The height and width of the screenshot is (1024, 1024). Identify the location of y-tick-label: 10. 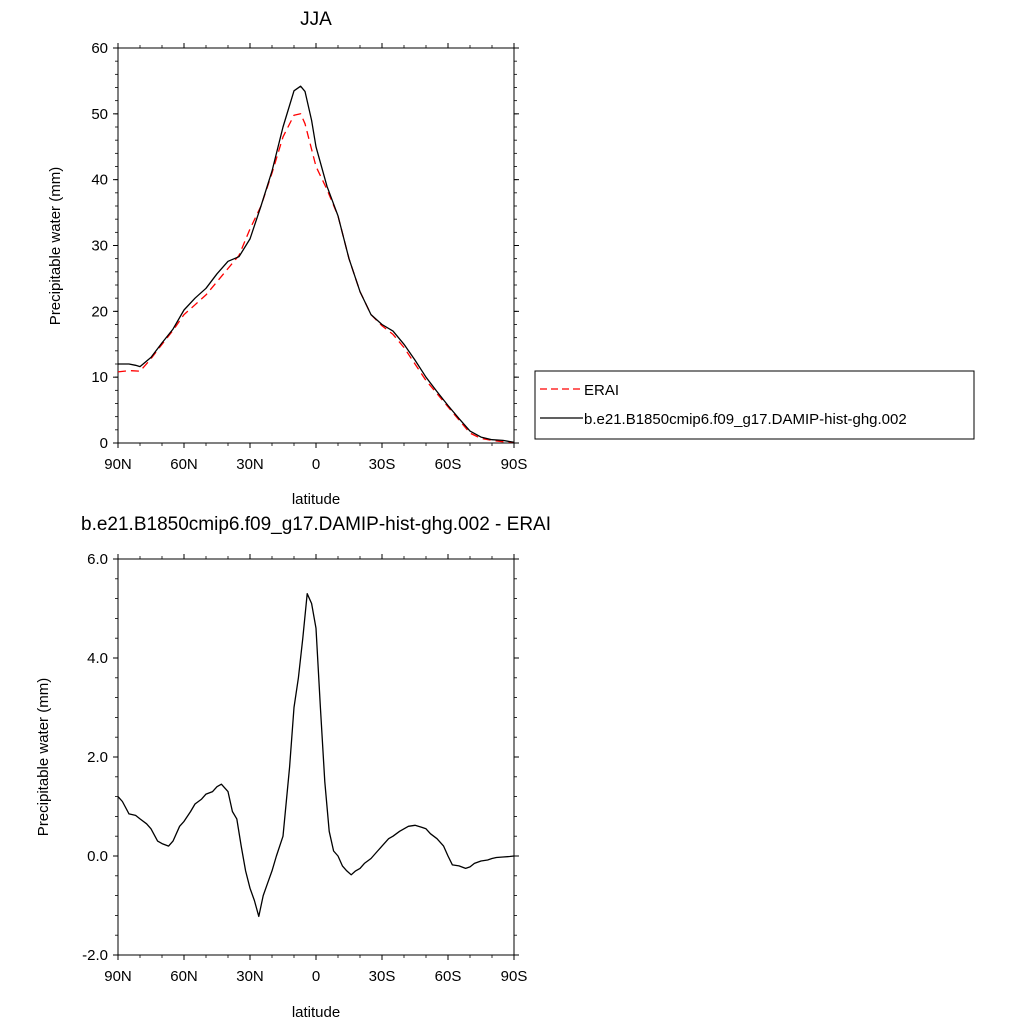
(99, 377).